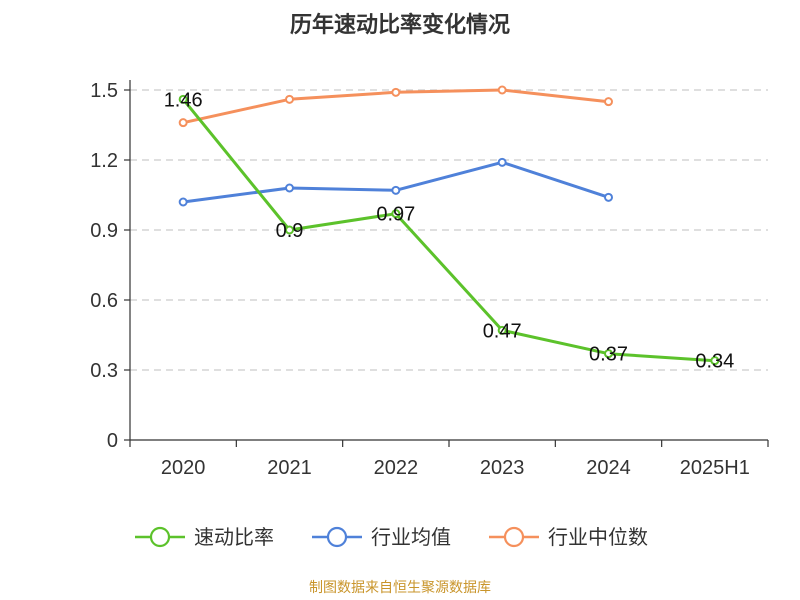  What do you see at coordinates (234, 537) in the screenshot?
I see `legend-label: 速动比率` at bounding box center [234, 537].